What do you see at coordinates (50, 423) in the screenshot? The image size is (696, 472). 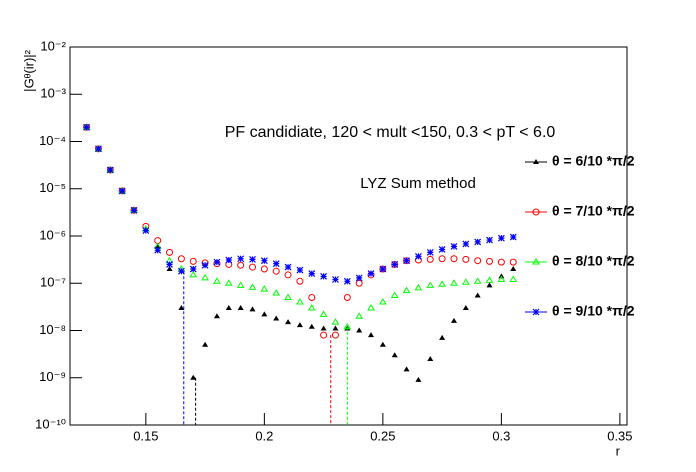 I see `y-tick-label: 10⁻¹⁰` at bounding box center [50, 423].